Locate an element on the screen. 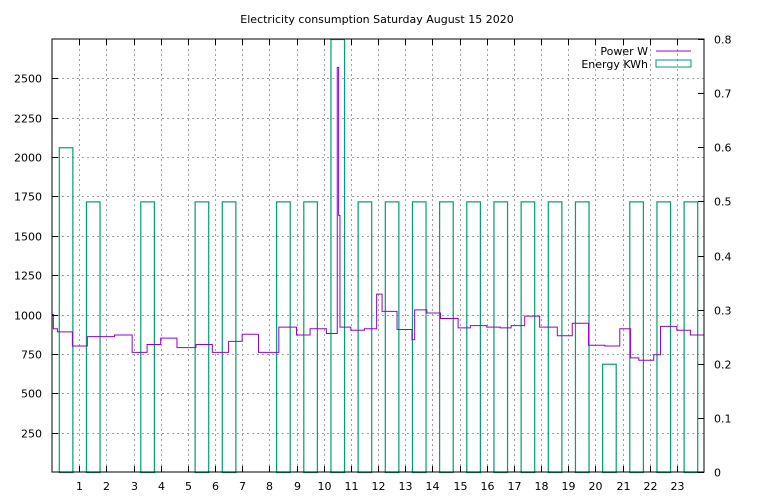 Image resolution: width=768 pixels, height=500 pixels. y2-tick-label: 0 is located at coordinates (717, 473).